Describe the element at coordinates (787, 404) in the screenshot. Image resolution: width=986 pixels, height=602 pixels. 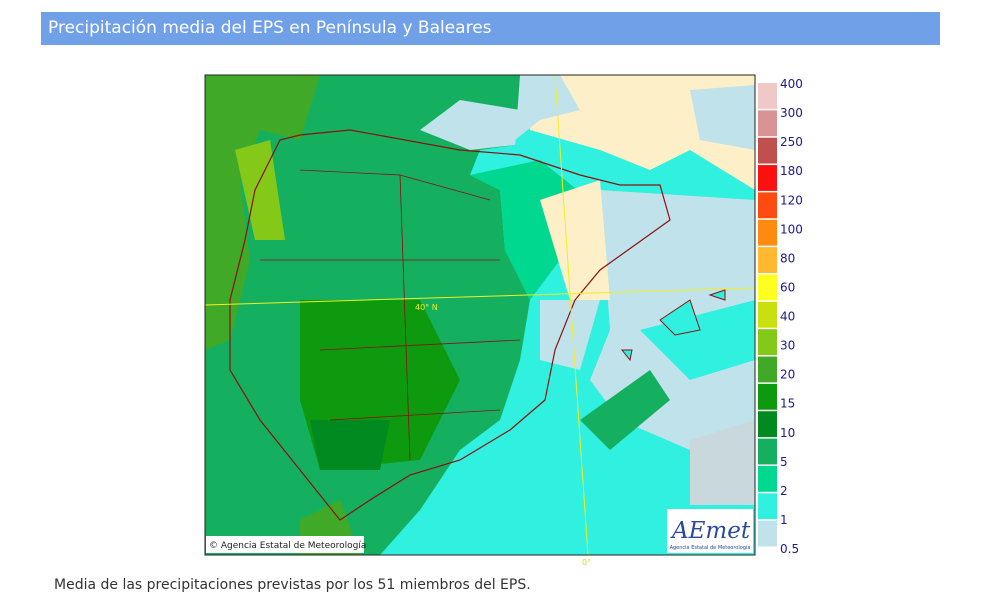
I see `legend-label: 15` at that location.